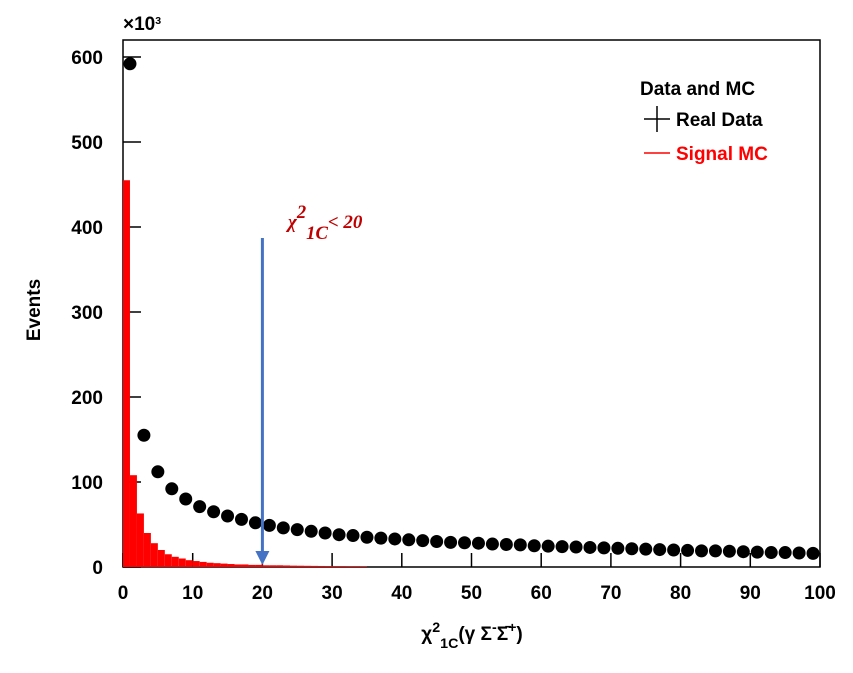 This screenshot has width=853, height=673. What do you see at coordinates (332, 593) in the screenshot?
I see `x-tick-label: 30` at bounding box center [332, 593].